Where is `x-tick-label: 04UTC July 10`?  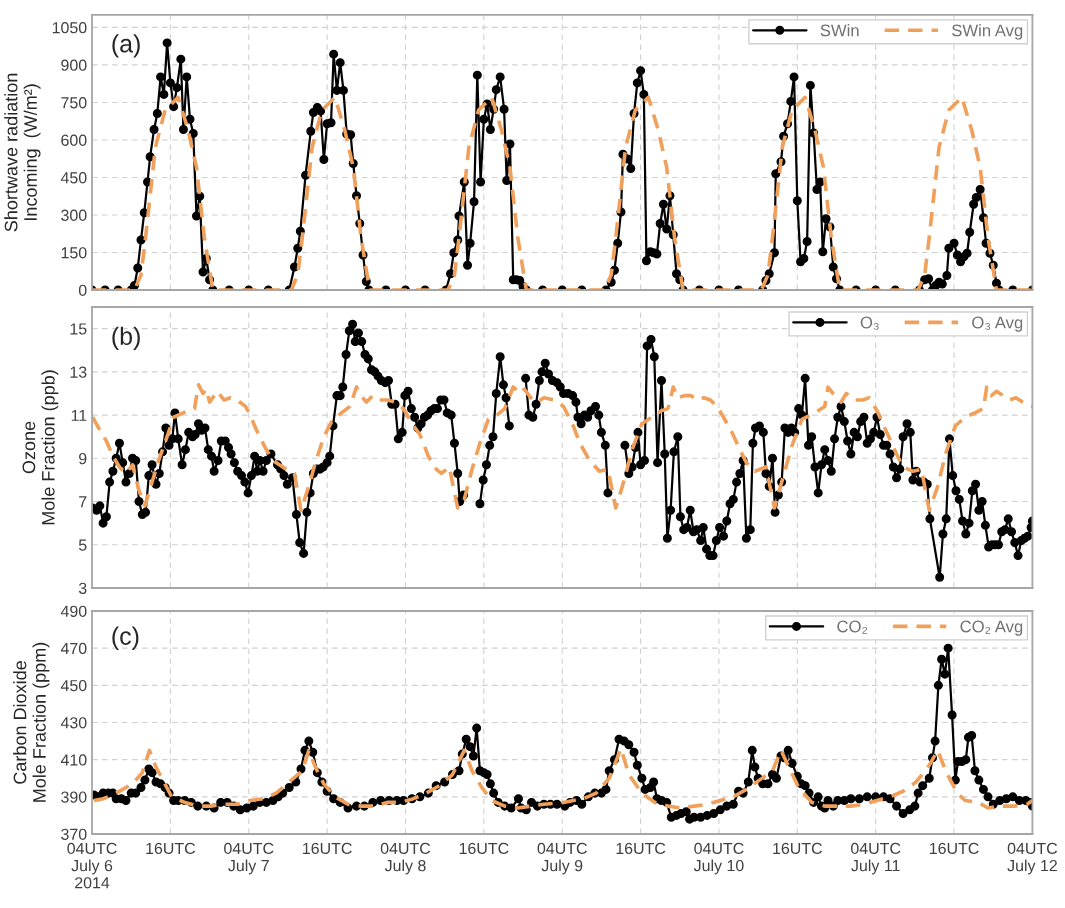
x-tick-label: 04UTC July 10 is located at coordinates (718, 858).